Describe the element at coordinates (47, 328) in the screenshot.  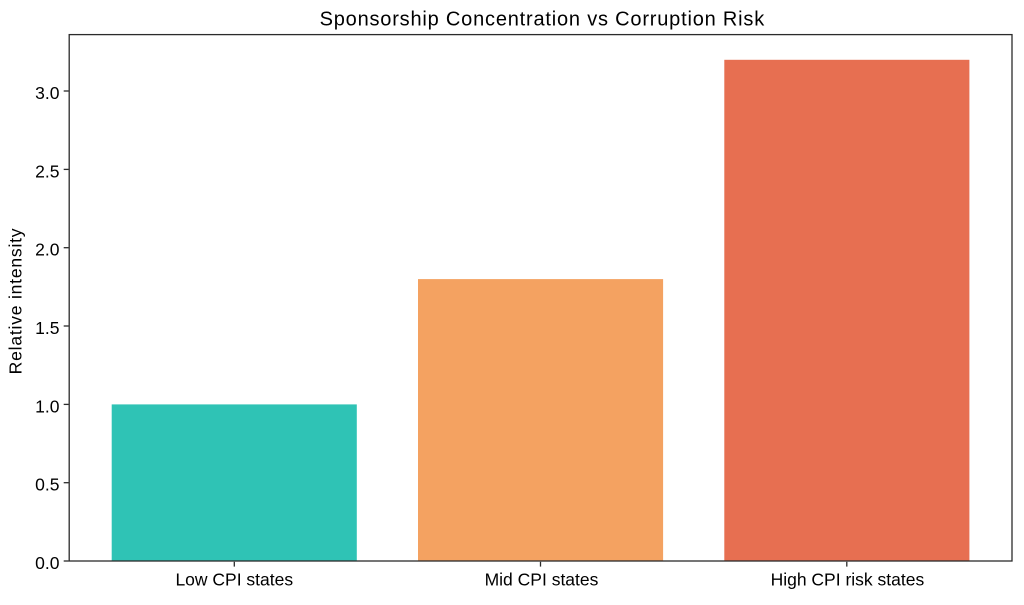
I see `svg-text: 1.5` at that location.